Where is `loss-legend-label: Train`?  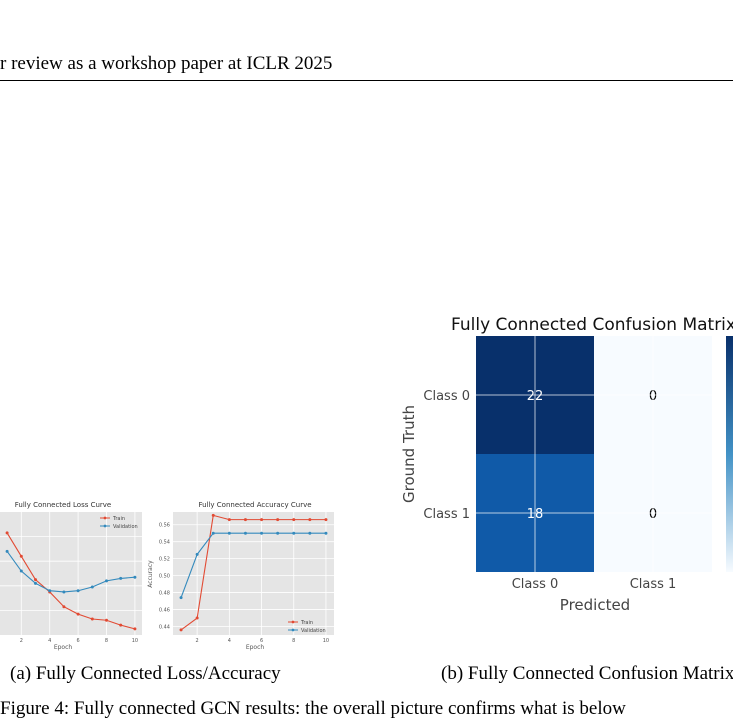
loss-legend-label: Train is located at coordinates (118, 519).